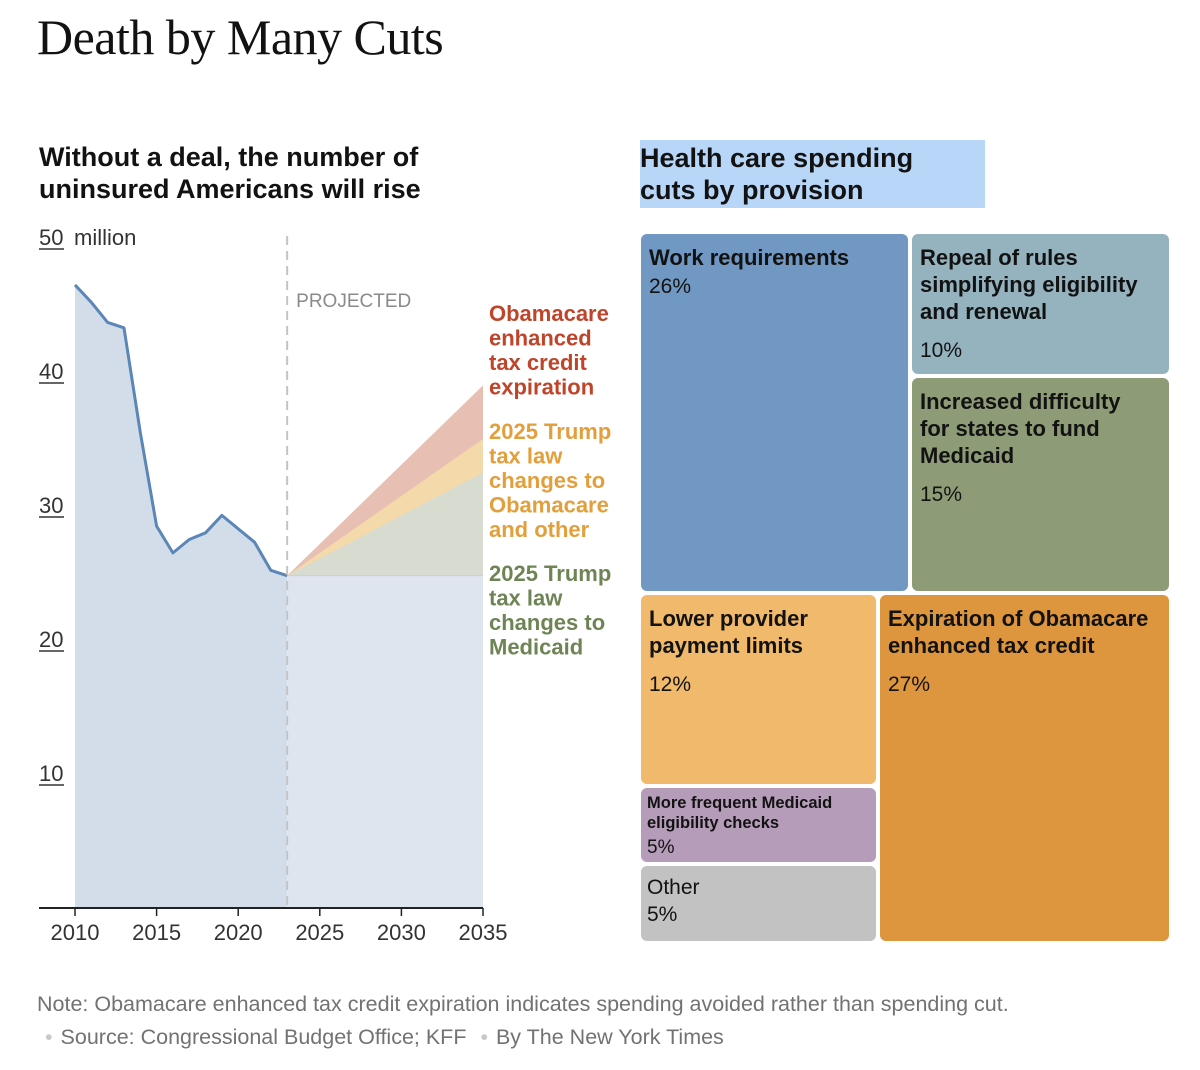  What do you see at coordinates (749, 257) in the screenshot?
I see `tile-label: Work requirements` at bounding box center [749, 257].